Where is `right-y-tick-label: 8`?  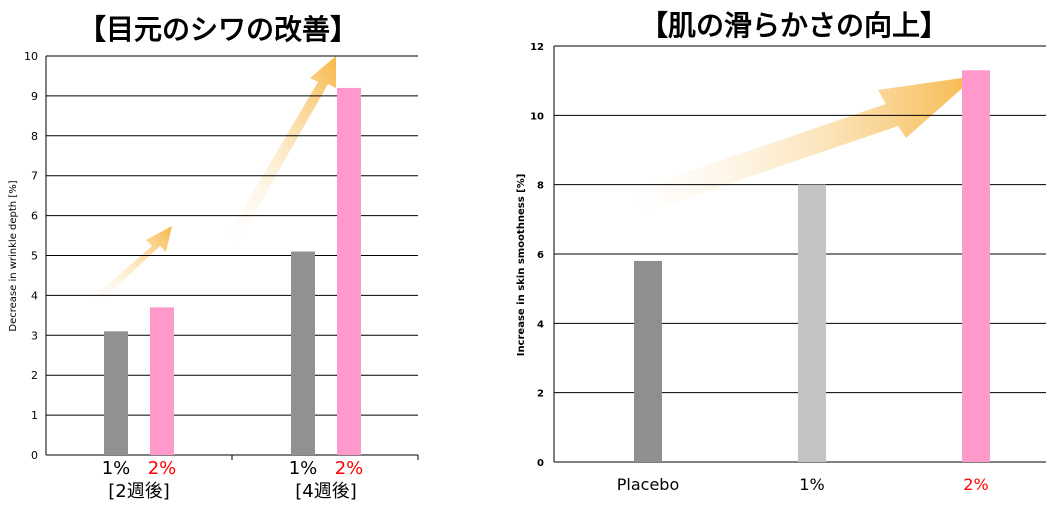
right-y-tick-label: 8 is located at coordinates (540, 186).